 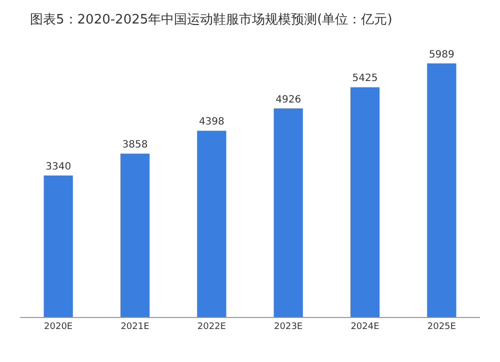 What do you see at coordinates (289, 100) in the screenshot?
I see `data-label: 4926` at bounding box center [289, 100].